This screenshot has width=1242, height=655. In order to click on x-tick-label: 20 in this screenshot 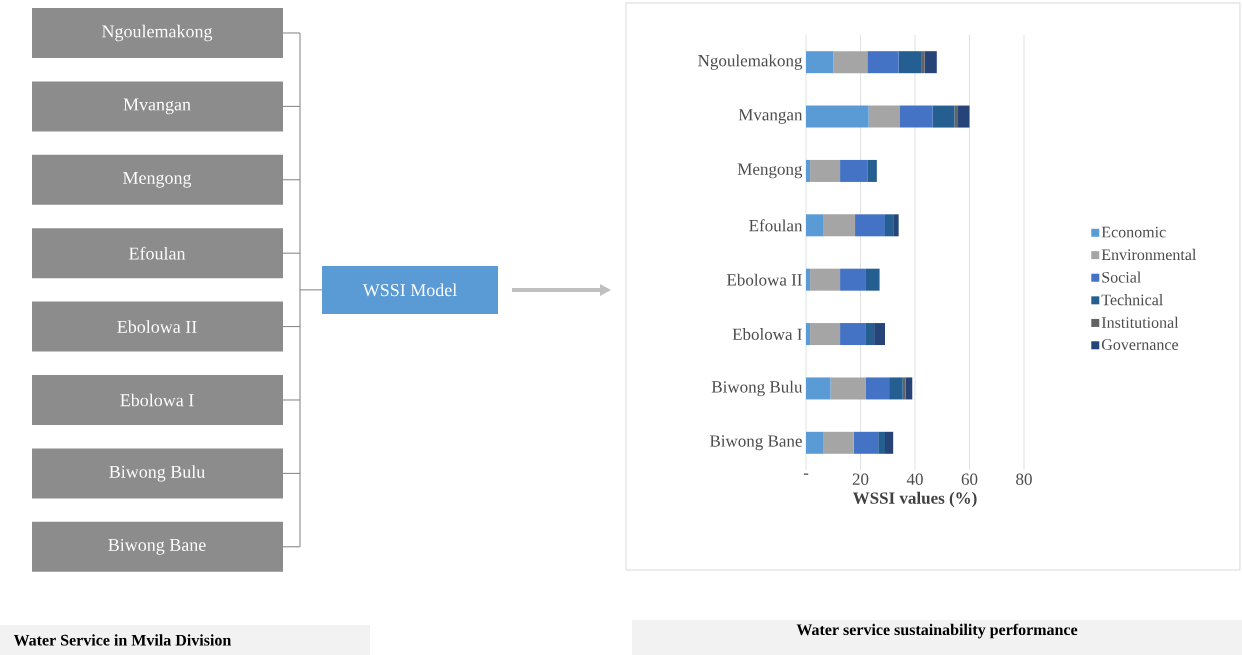, I will do `click(860, 479)`.